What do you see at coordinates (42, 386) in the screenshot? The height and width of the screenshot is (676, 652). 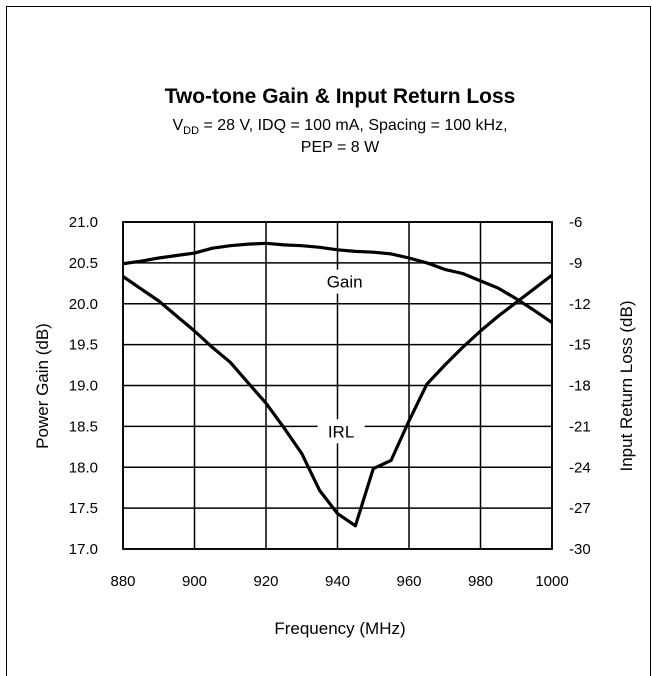 I see `y-left-axis-label: Power Gain (dB)` at bounding box center [42, 386].